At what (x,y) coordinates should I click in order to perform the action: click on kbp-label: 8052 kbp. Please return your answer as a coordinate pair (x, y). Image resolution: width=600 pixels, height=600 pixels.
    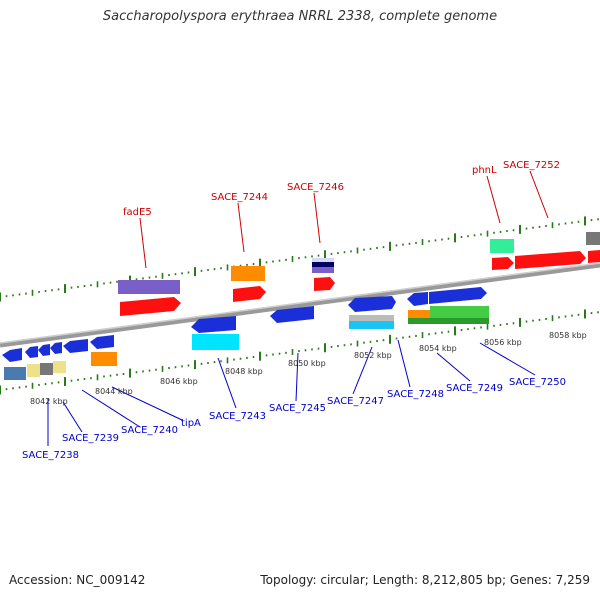
    Looking at the image, I should click on (373, 355).